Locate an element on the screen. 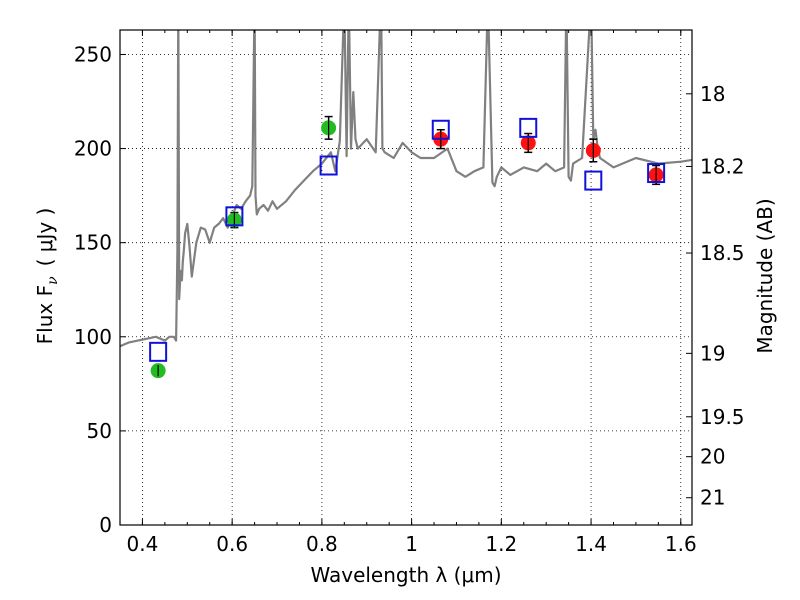 This screenshot has height=600, width=800. right-tick-label: 18.5 is located at coordinates (722, 253).